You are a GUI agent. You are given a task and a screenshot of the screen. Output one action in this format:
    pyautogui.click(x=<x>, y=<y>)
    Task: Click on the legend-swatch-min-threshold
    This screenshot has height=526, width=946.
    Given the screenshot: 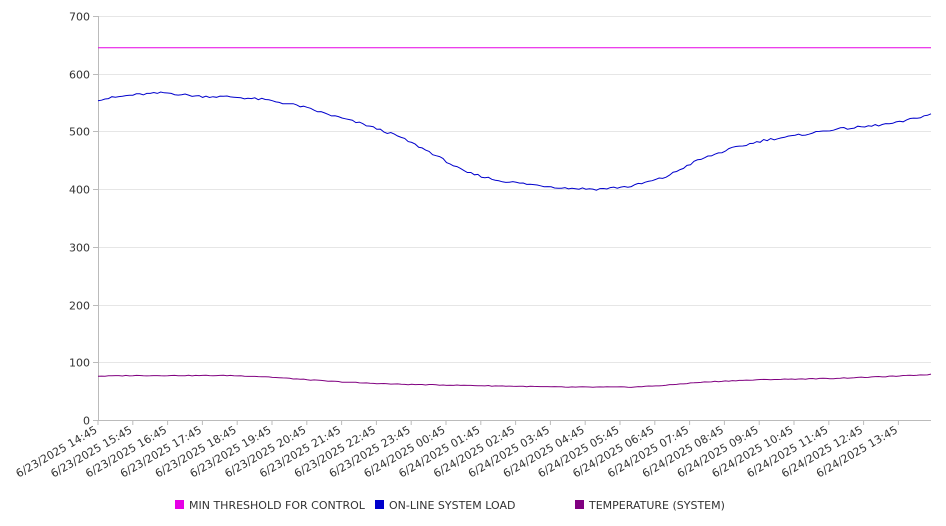 What is the action you would take?
    pyautogui.click(x=179, y=504)
    